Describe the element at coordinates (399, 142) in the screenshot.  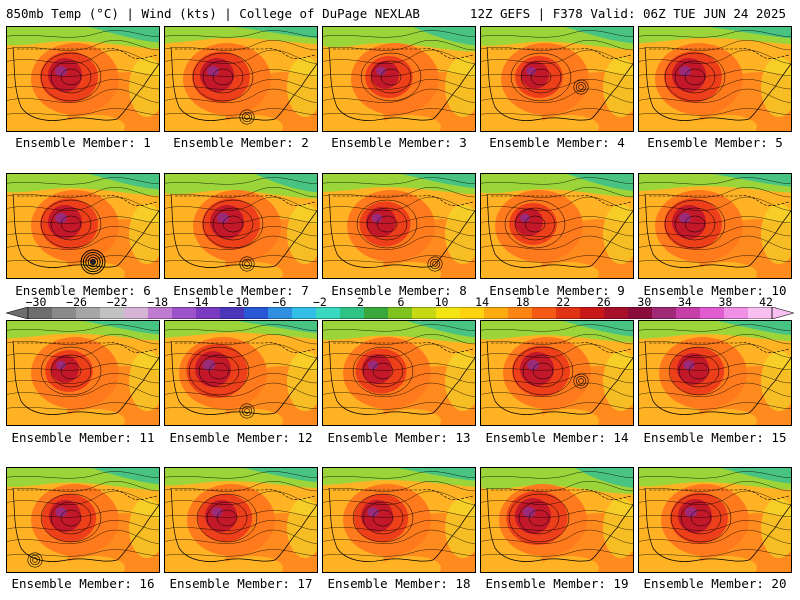
I see `ensemble-member-label: Ensemble Member: 3` at that location.